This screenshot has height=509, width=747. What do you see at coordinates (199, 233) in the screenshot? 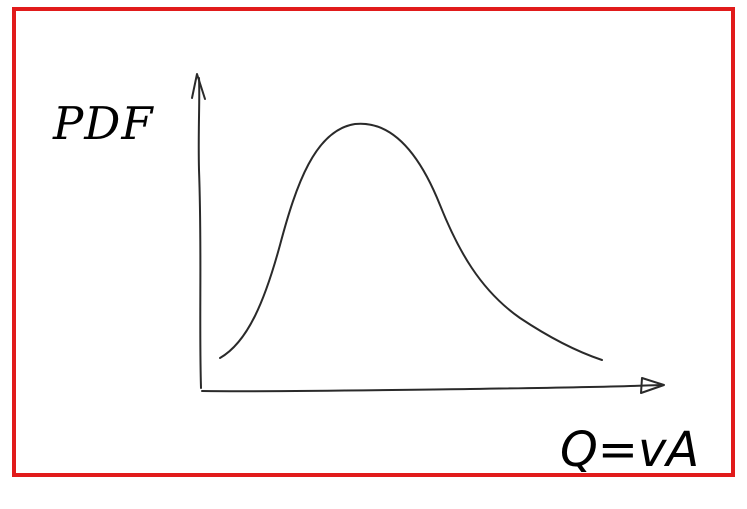
I see `y-axis-line` at bounding box center [199, 233].